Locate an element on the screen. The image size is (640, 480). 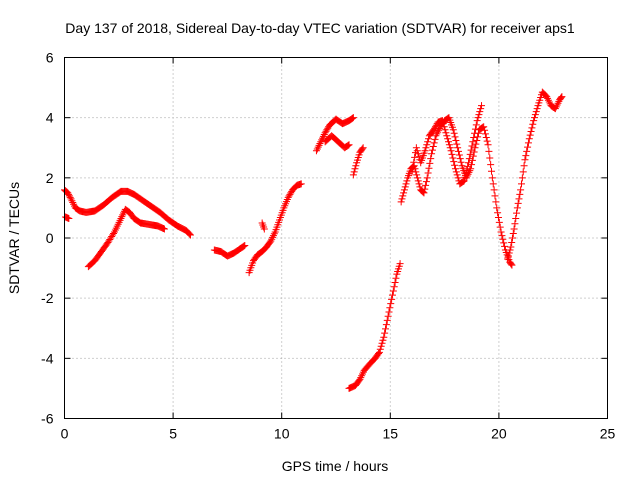
y-tick-label: -2 is located at coordinates (47, 298).